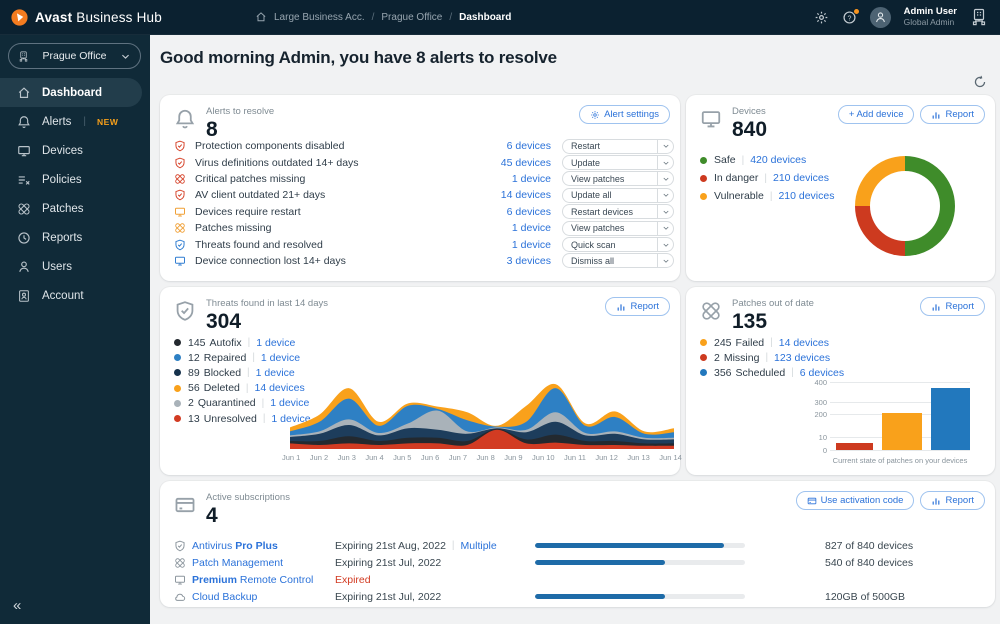 The width and height of the screenshot is (1000, 624). I want to click on legend-count: 356, so click(723, 372).